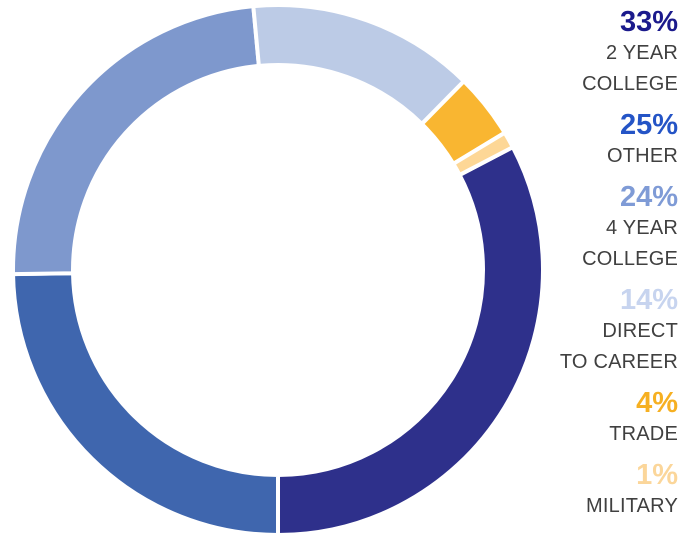 The width and height of the screenshot is (694, 533). Describe the element at coordinates (618, 346) in the screenshot. I see `legend-label: DIRECT TO CAREER` at that location.